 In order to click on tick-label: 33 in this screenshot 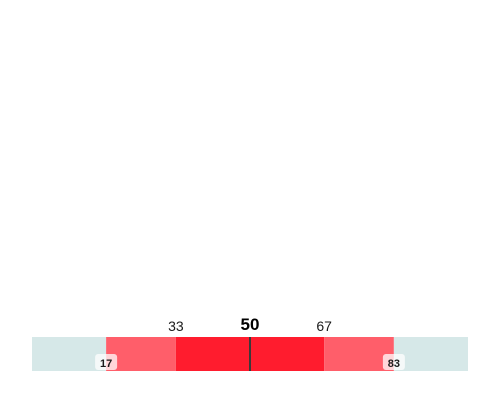, I will do `click(176, 326)`.